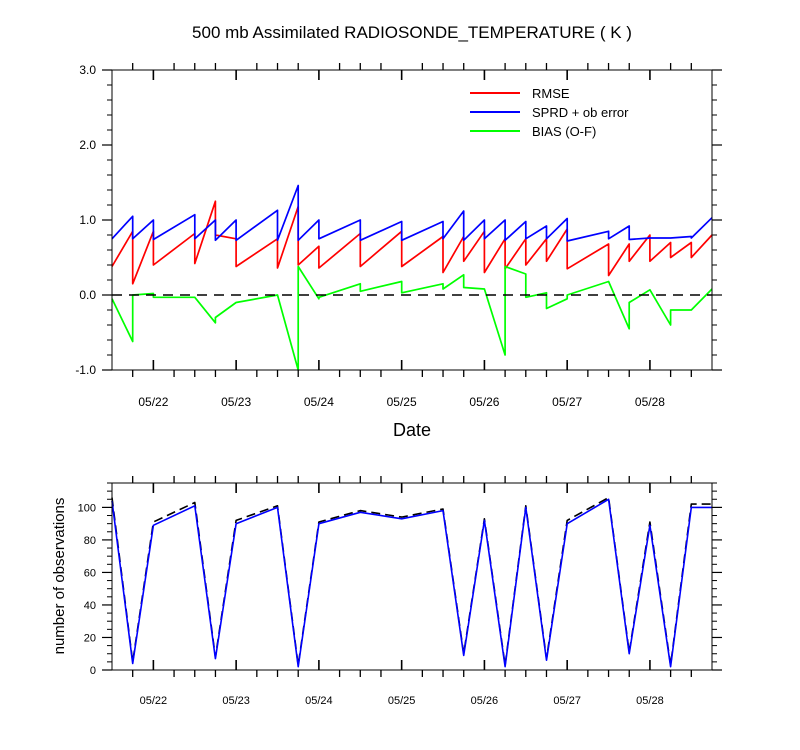 The width and height of the screenshot is (800, 750). Describe the element at coordinates (59, 576) in the screenshot. I see `y-axis-label-observations: number of observations` at that location.